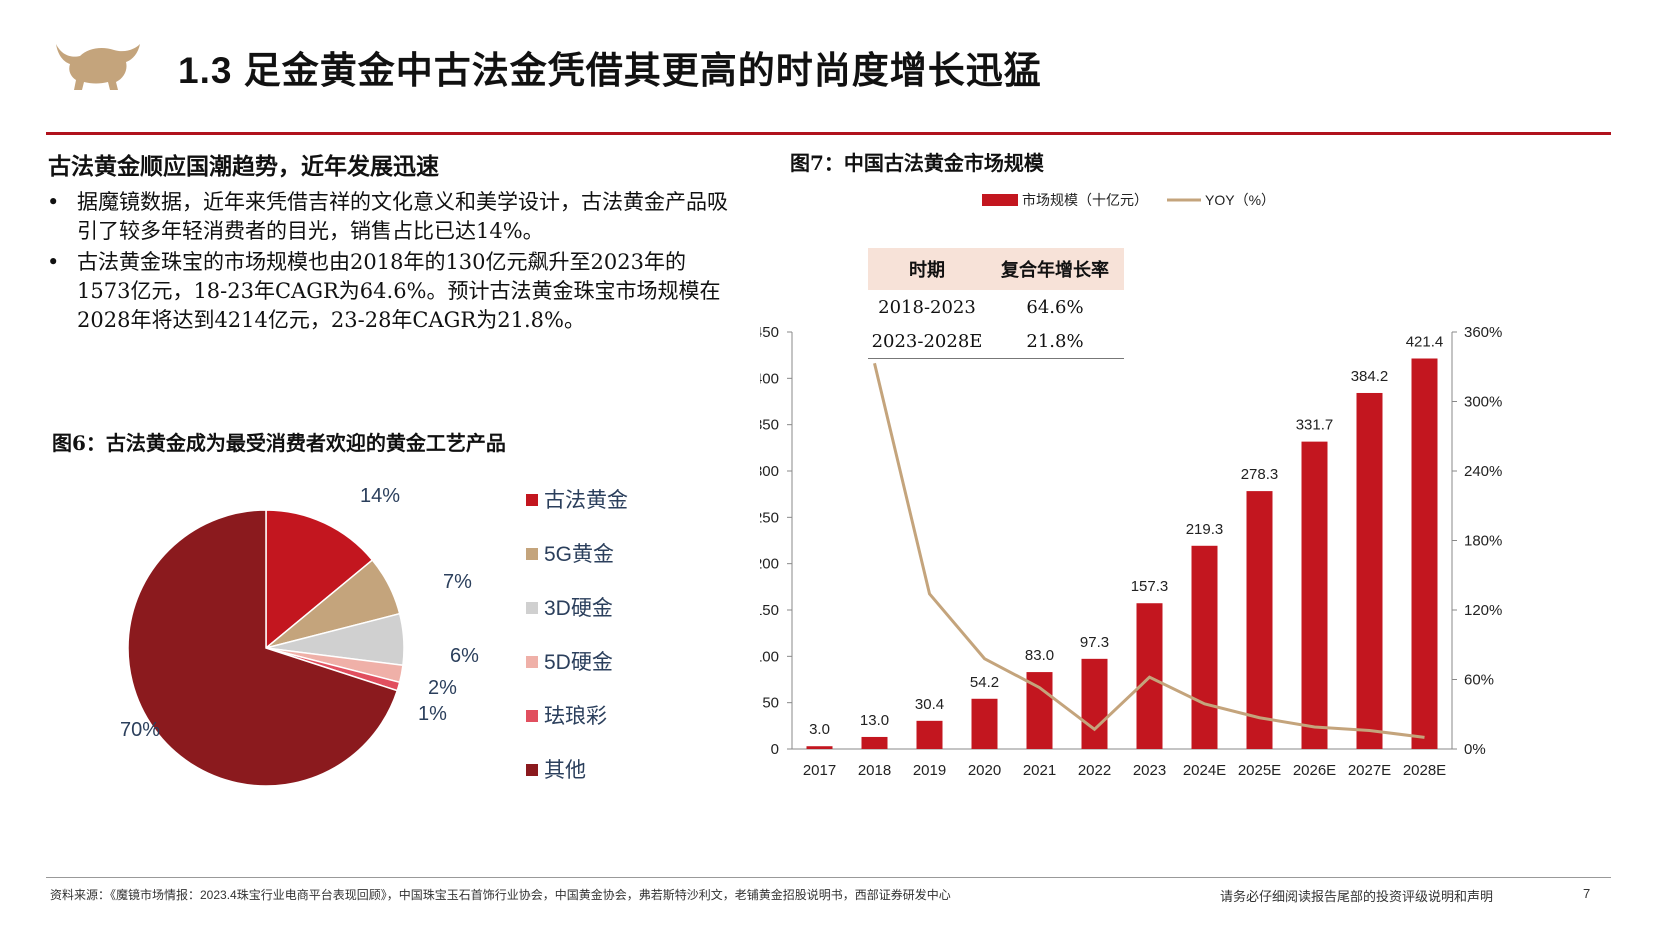 The height and width of the screenshot is (929, 1653). Describe the element at coordinates (1483, 332) in the screenshot. I see `right-axis-tick-label: 360%` at that location.